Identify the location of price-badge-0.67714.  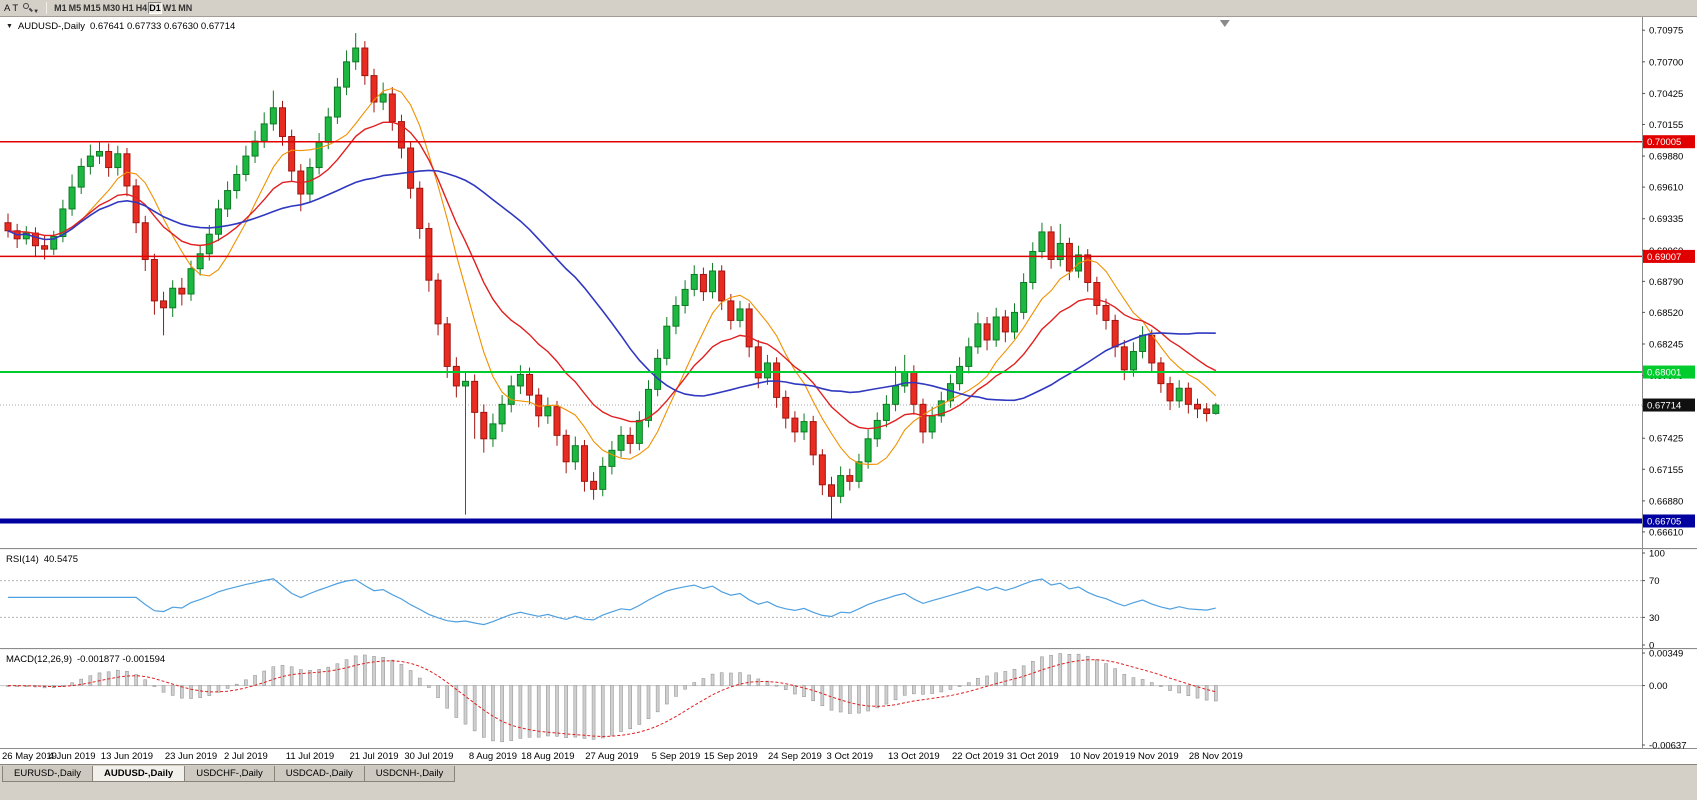
(1669, 405).